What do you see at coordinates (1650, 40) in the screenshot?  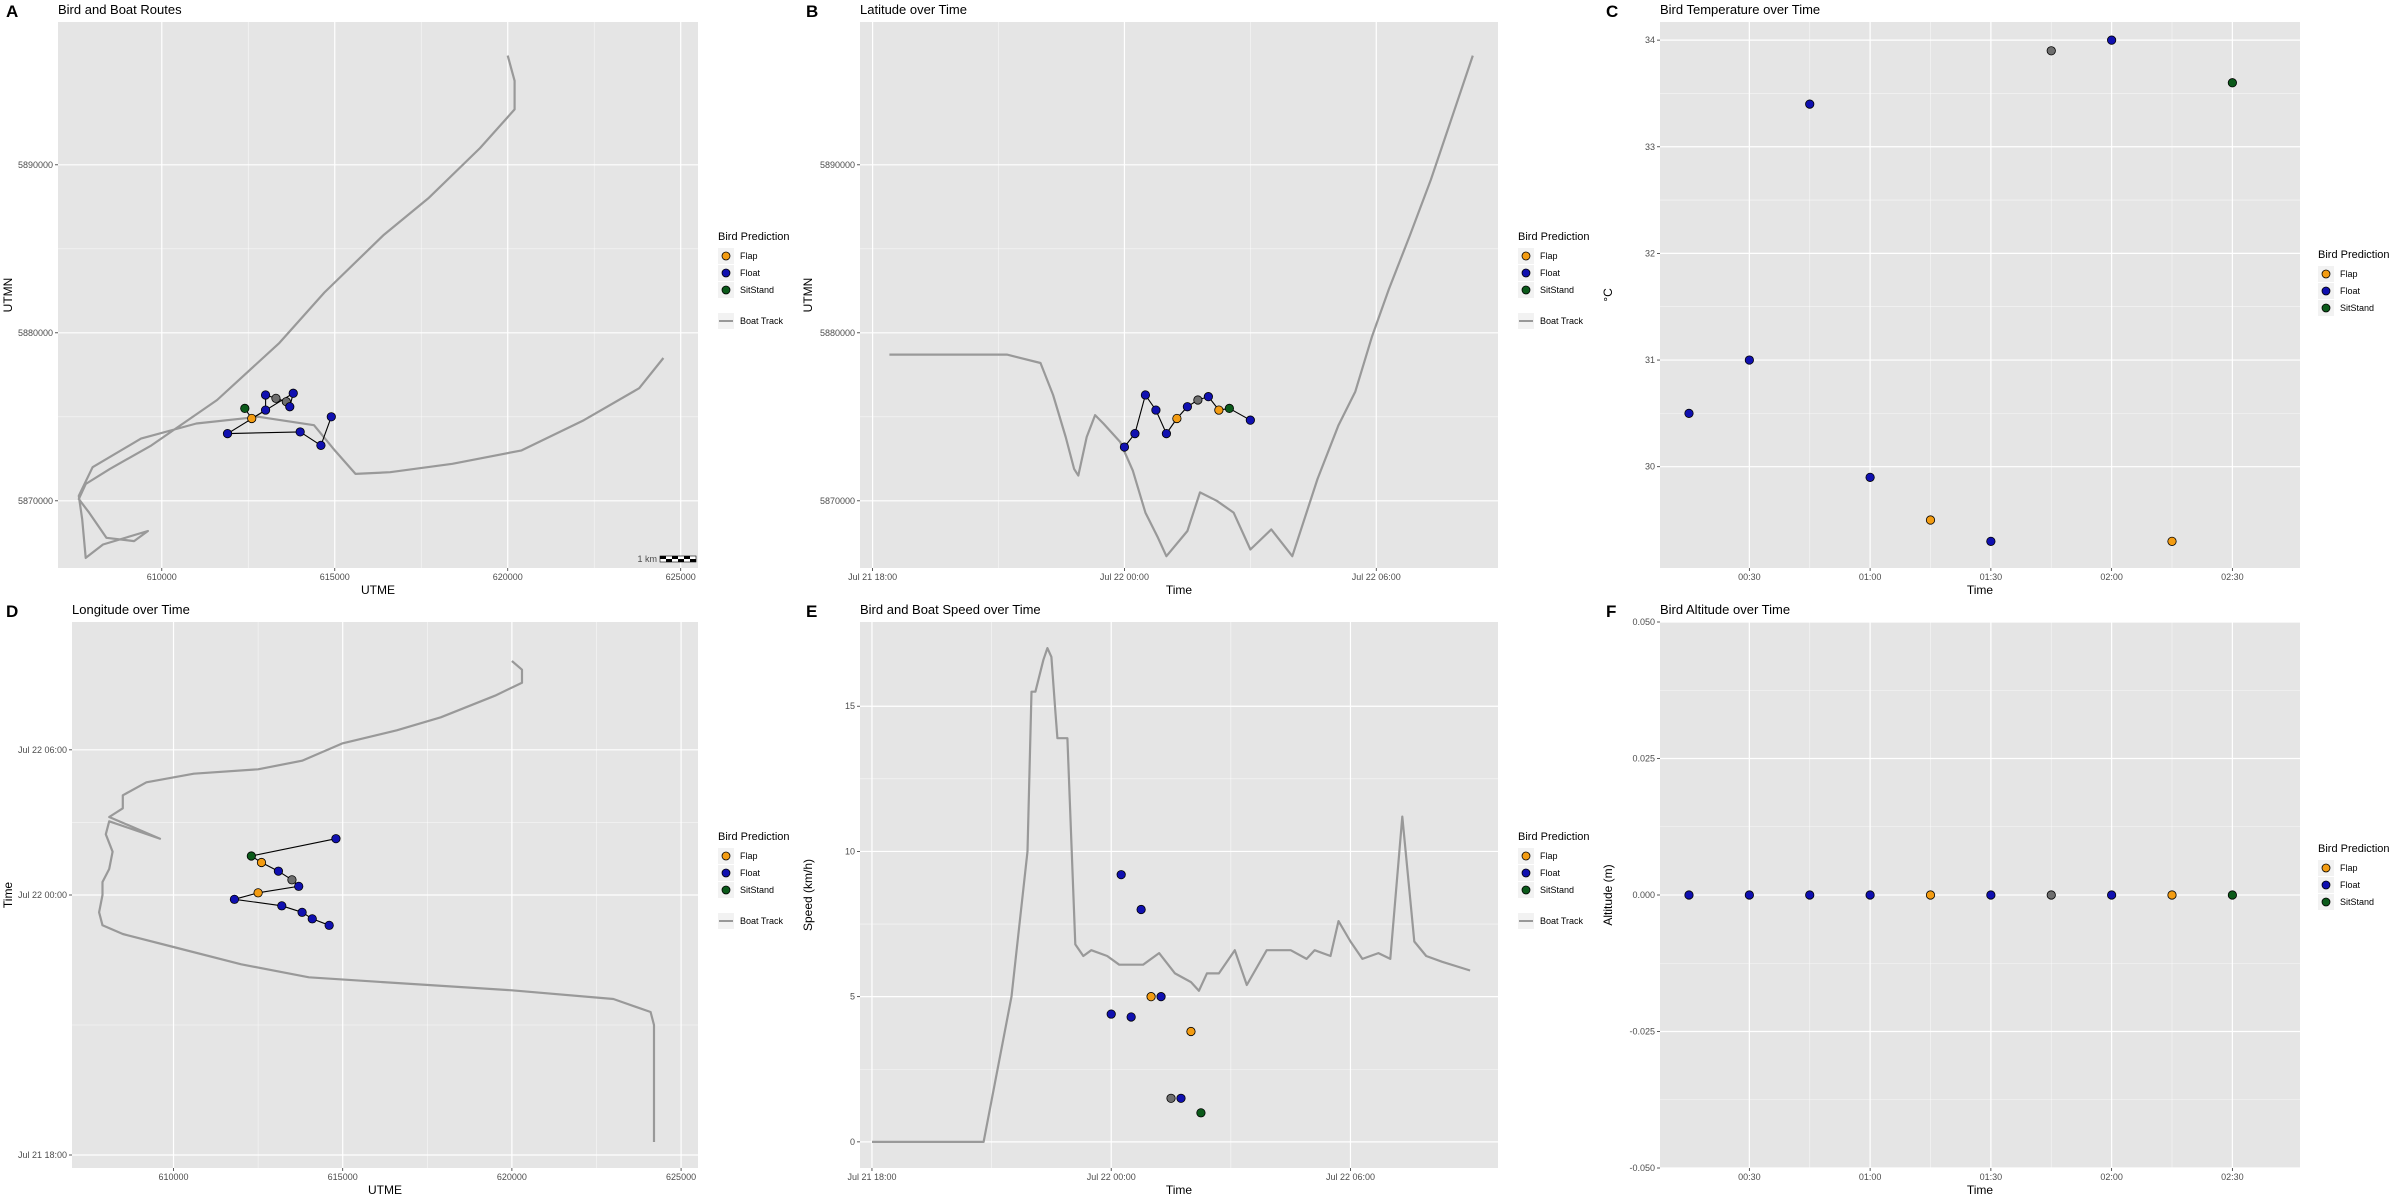 I see `y-tick-label: 34` at bounding box center [1650, 40].